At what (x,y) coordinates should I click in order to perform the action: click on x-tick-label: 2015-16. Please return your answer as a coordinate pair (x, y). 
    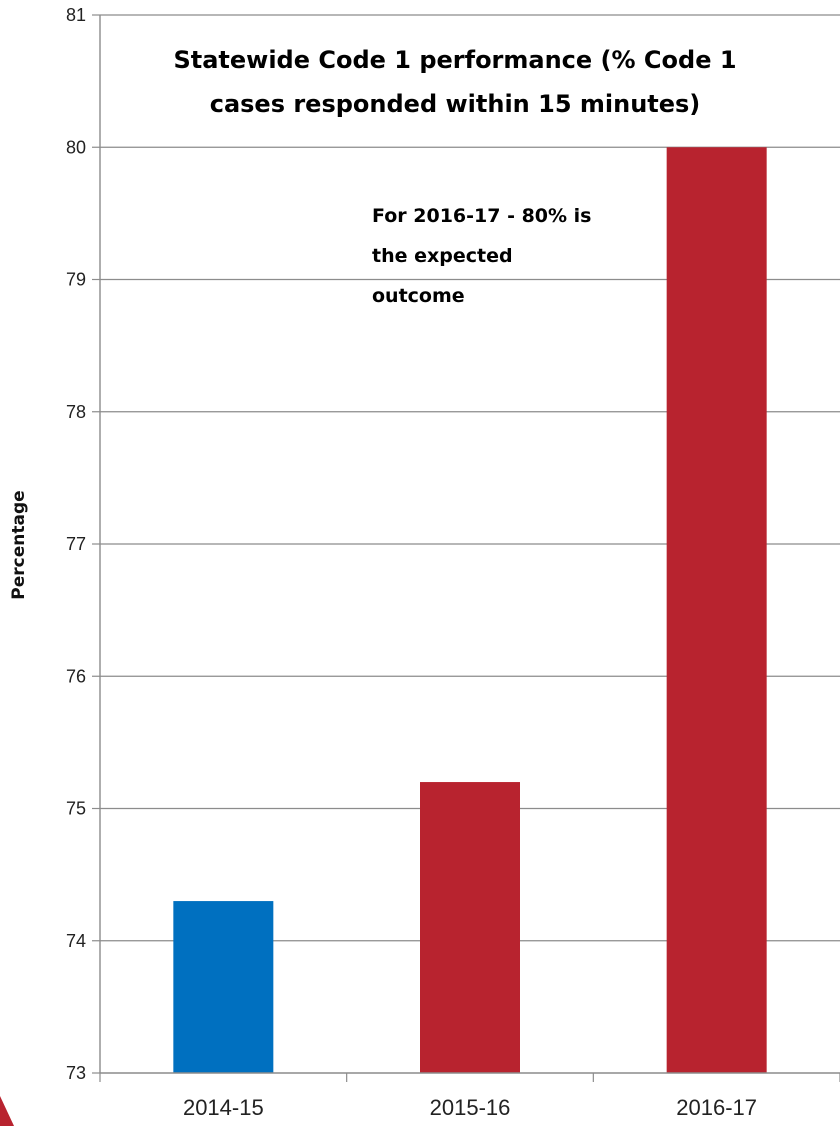
    Looking at the image, I should click on (470, 1107).